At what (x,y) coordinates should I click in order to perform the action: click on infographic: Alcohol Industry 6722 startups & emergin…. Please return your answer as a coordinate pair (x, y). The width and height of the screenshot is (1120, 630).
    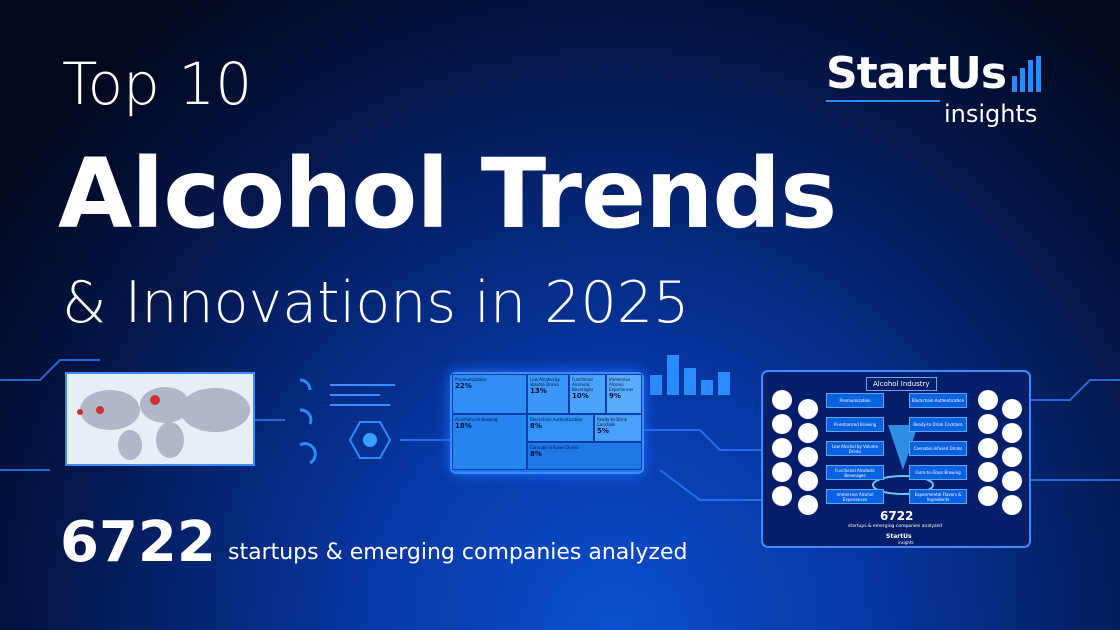
    Looking at the image, I should click on (896, 459).